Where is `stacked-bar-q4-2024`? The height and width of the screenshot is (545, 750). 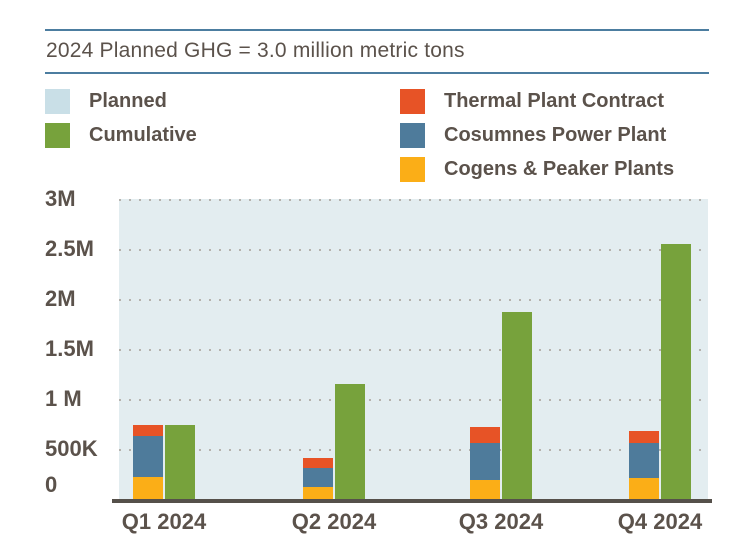
stacked-bar-q4-2024 is located at coordinates (644, 465).